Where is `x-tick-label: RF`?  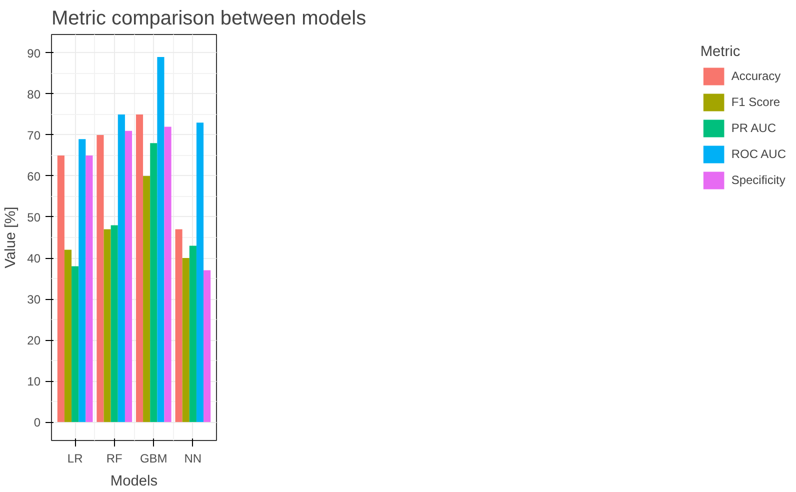 x-tick-label: RF is located at coordinates (114, 459).